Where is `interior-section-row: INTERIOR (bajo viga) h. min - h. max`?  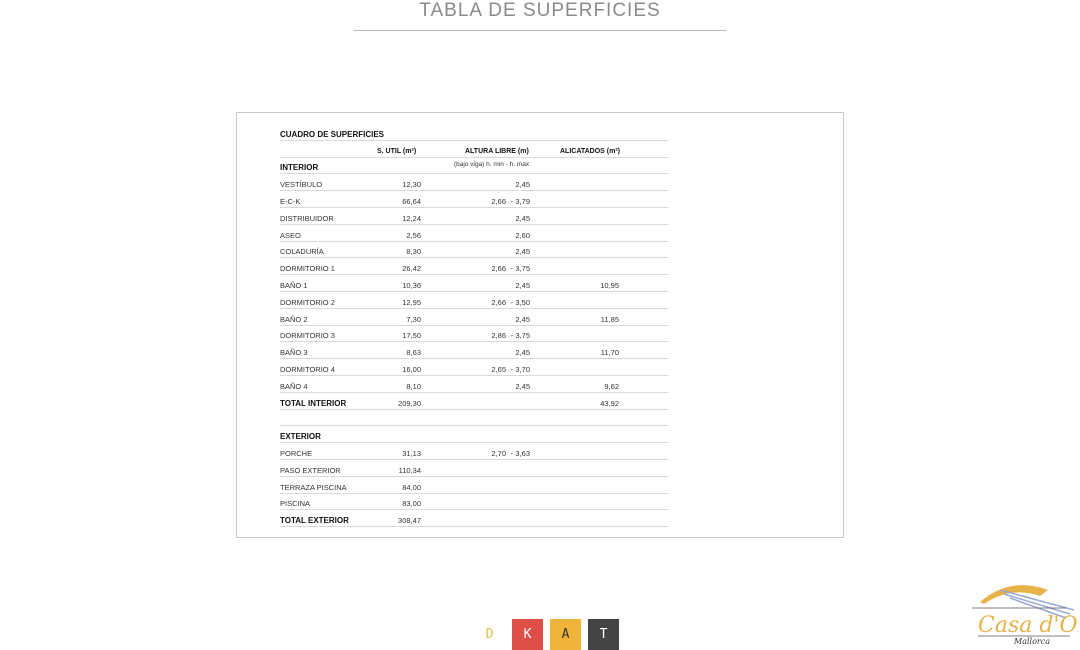
interior-section-row: INTERIOR (bajo viga) h. min - h. max is located at coordinates (474, 166).